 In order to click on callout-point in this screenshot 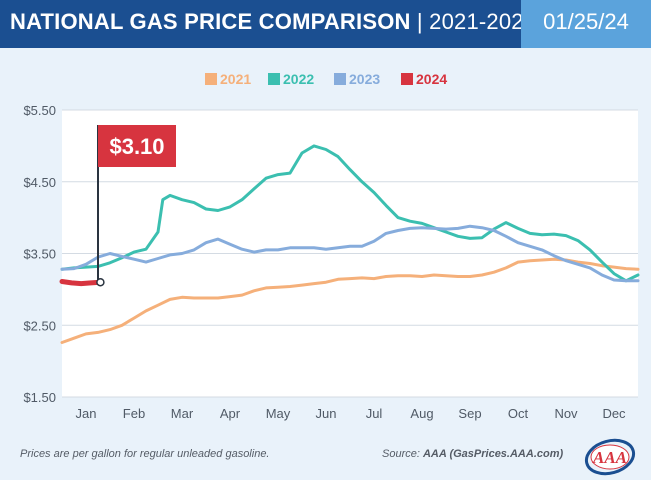, I will do `click(100, 282)`.